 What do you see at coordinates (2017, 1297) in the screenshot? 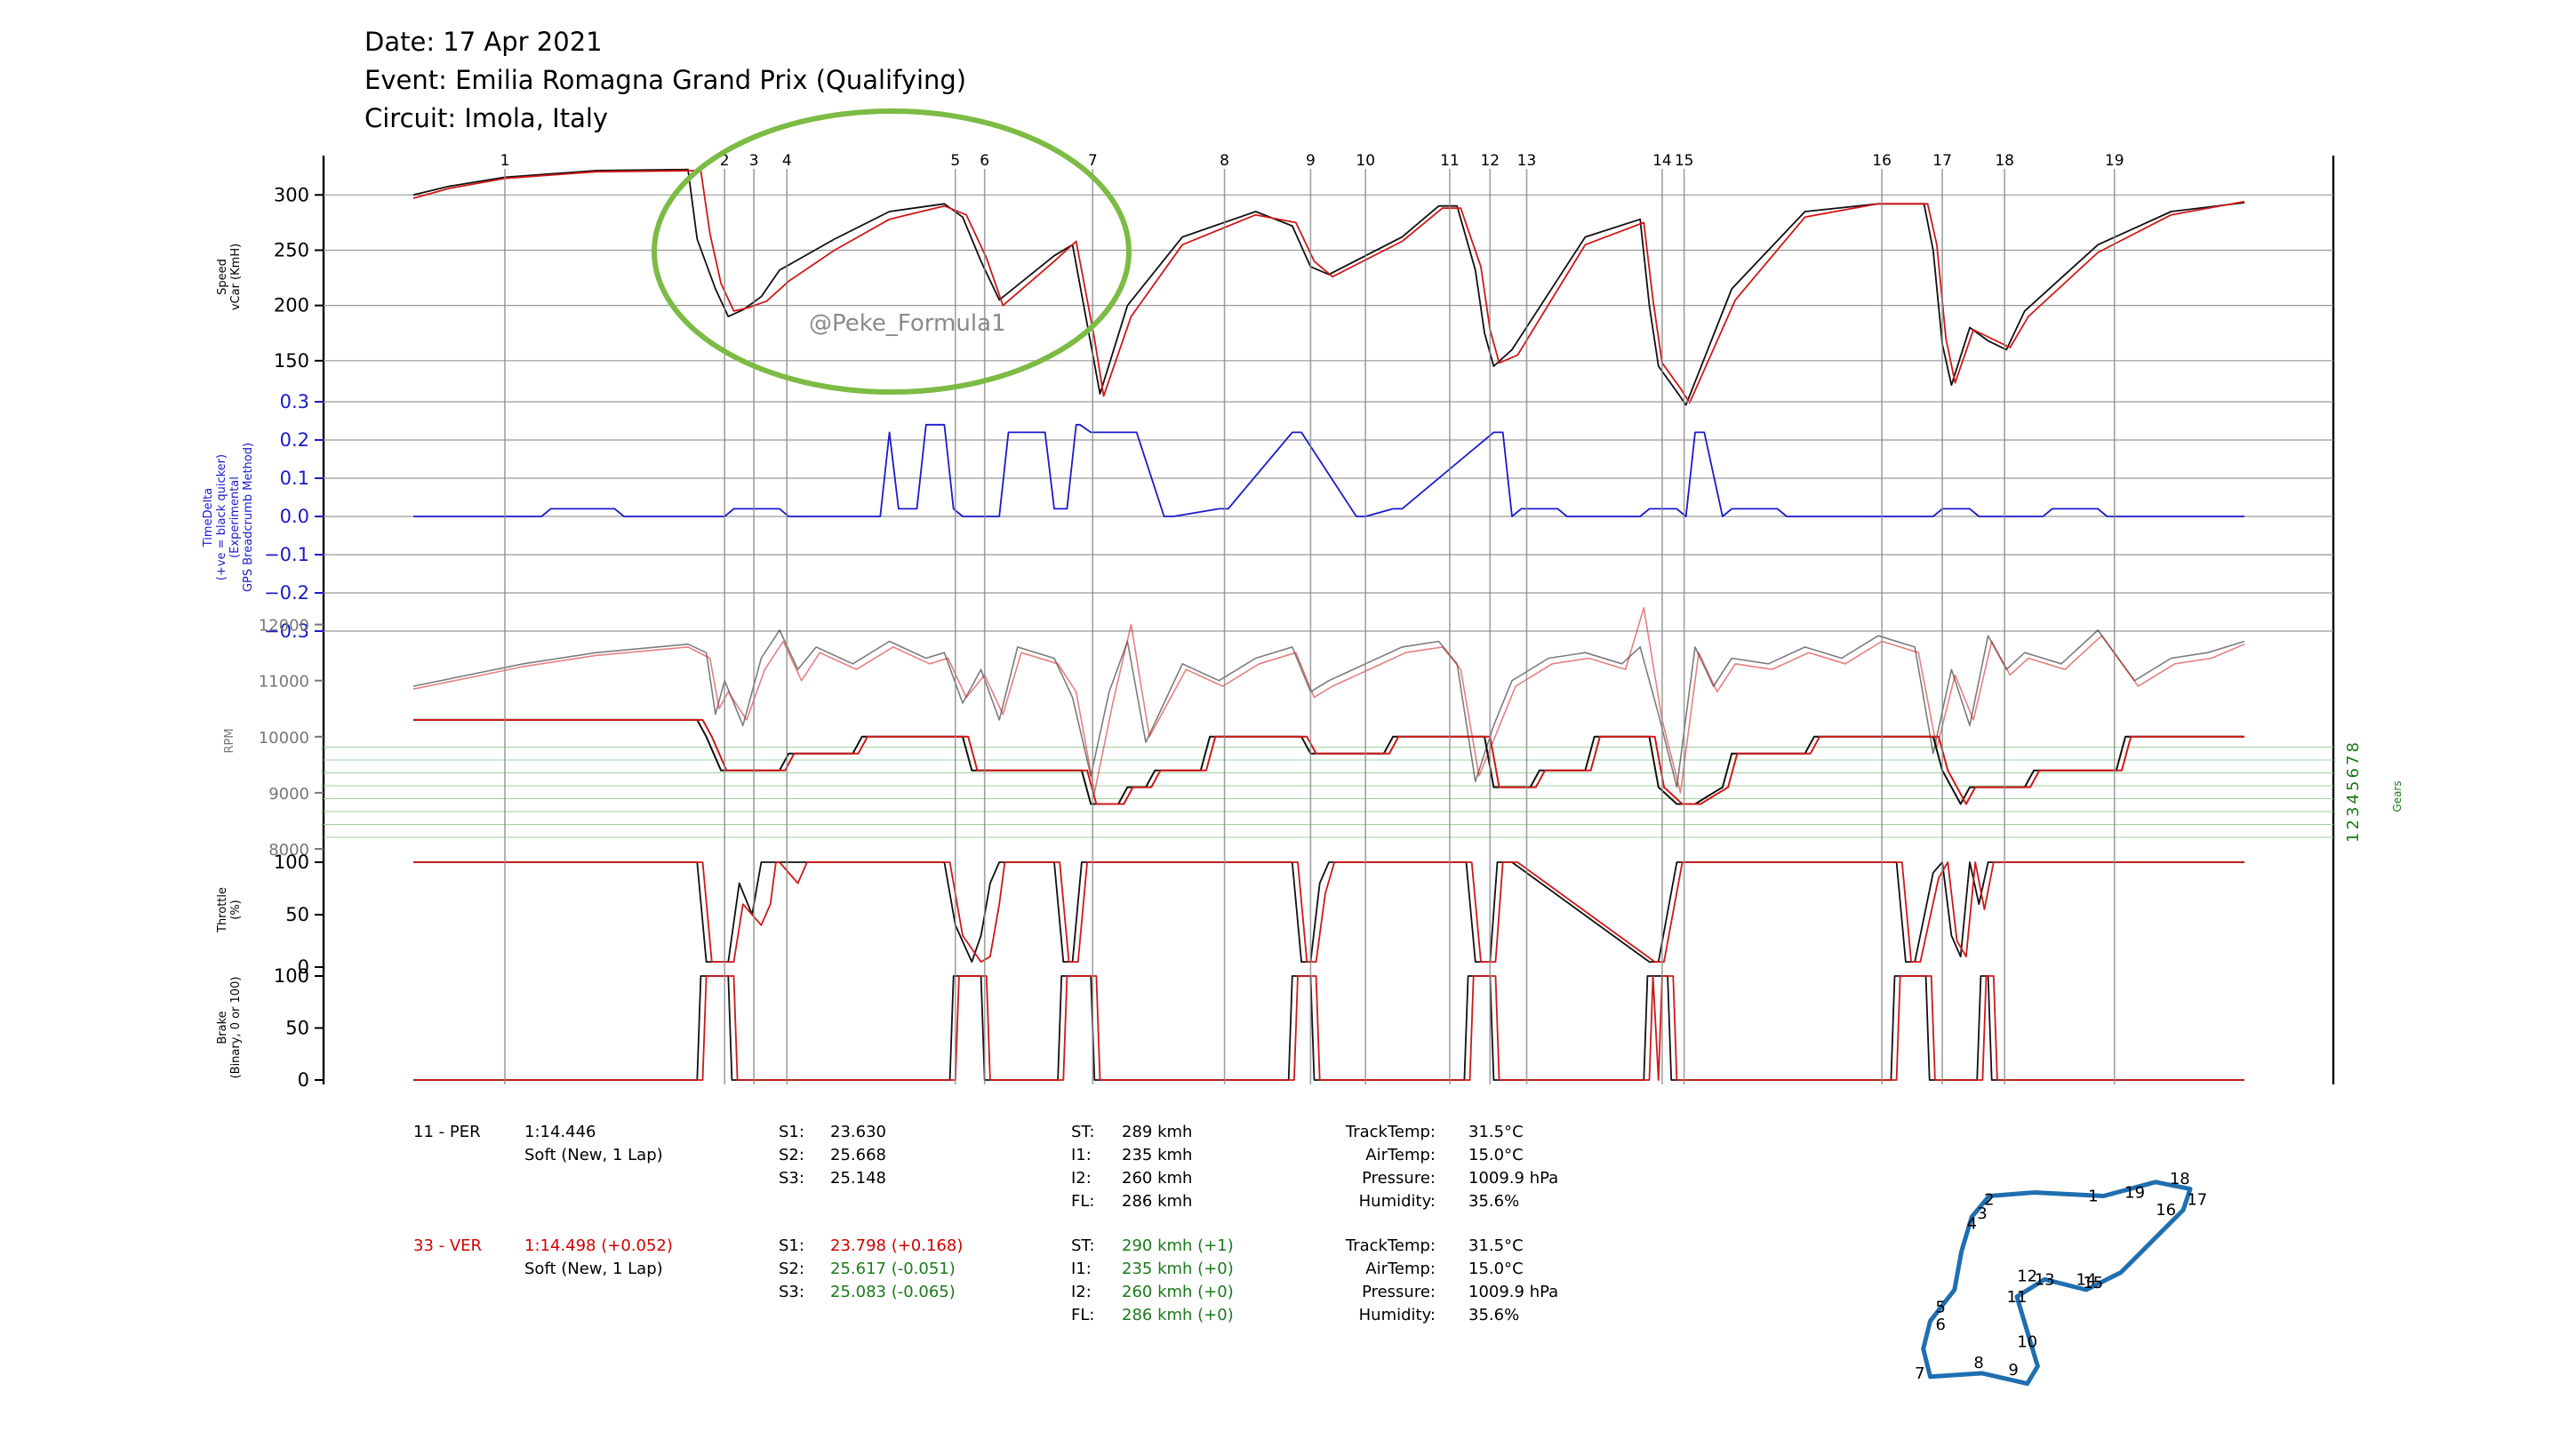
I see `track-map-corner-label: 11` at bounding box center [2017, 1297].